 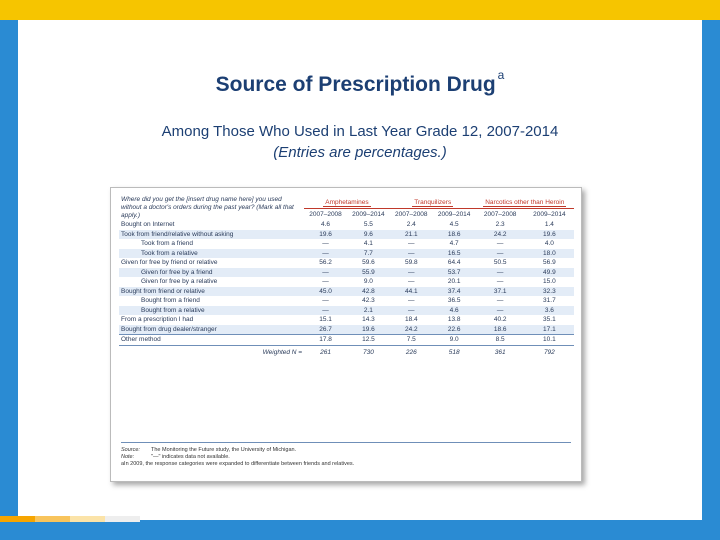 What do you see at coordinates (411, 234) in the screenshot?
I see `cell-value: 21.1` at bounding box center [411, 234].